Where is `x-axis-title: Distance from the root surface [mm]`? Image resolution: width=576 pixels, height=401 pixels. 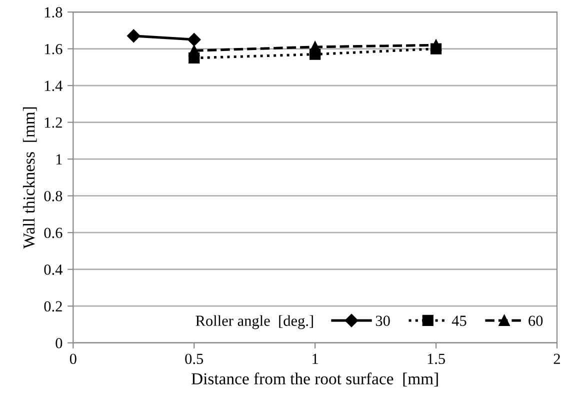 x-axis-title: Distance from the root surface [mm] is located at coordinates (315, 379).